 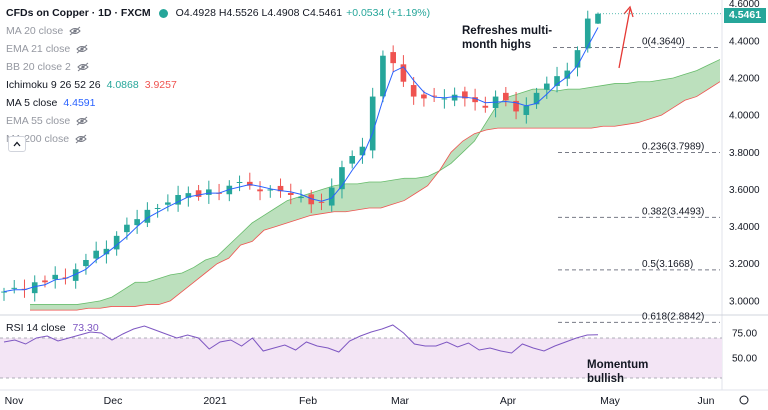 What do you see at coordinates (308, 401) in the screenshot?
I see `time-axis-label: Feb` at bounding box center [308, 401].